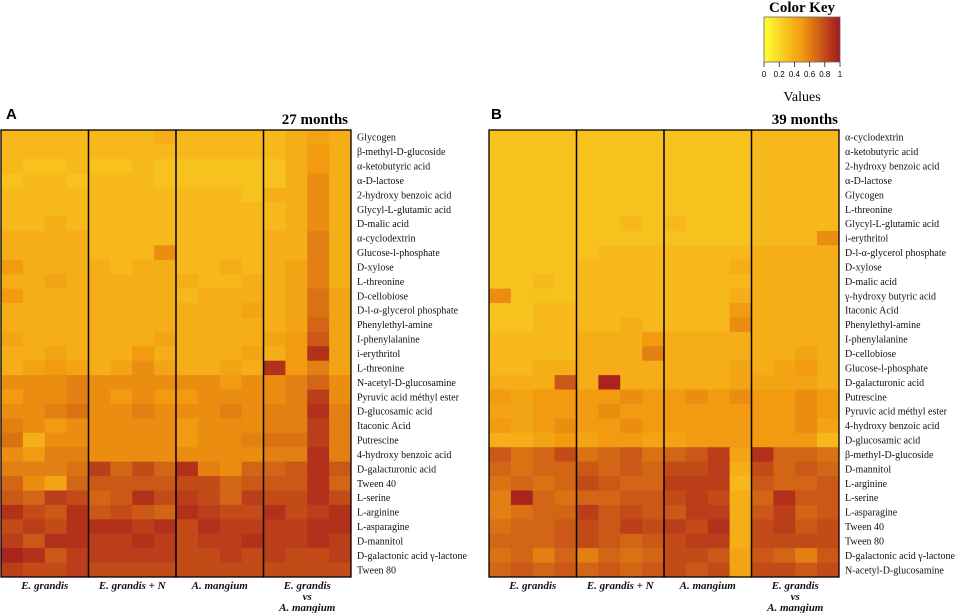 This screenshot has height=613, width=964. What do you see at coordinates (802, 8) in the screenshot?
I see `color-key-title: Color Key` at bounding box center [802, 8].